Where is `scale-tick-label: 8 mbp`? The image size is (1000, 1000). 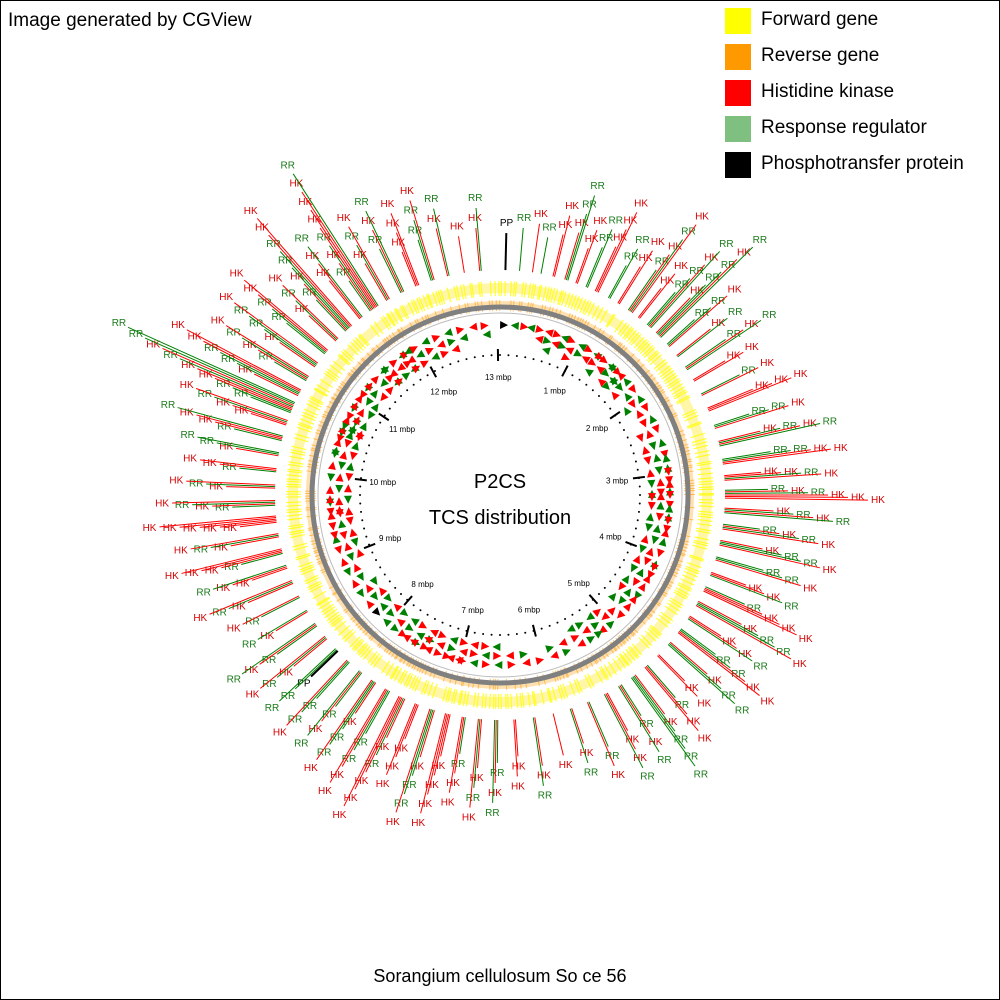 scale-tick-label: 8 mbp is located at coordinates (422, 584).